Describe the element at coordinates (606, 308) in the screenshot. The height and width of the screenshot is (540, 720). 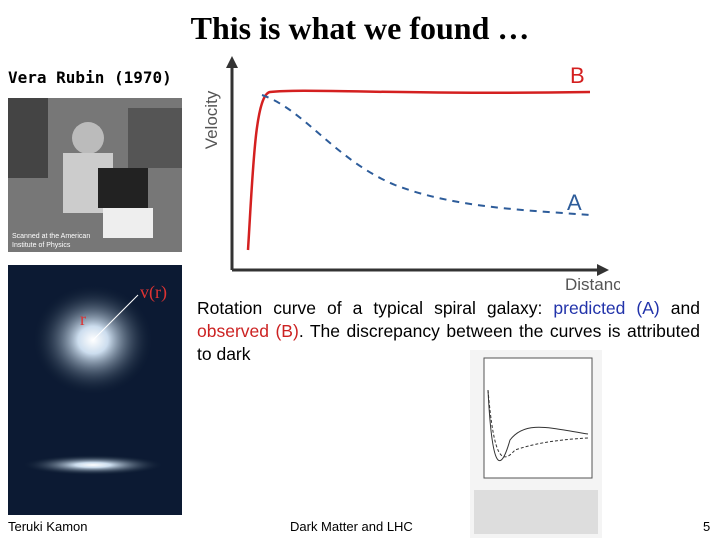
I see `caption-predicted: predicted (A)` at that location.